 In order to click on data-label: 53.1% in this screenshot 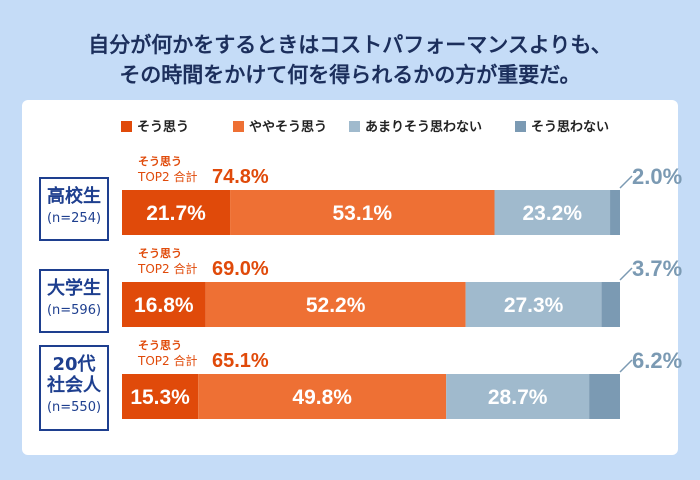, I will do `click(363, 213)`.